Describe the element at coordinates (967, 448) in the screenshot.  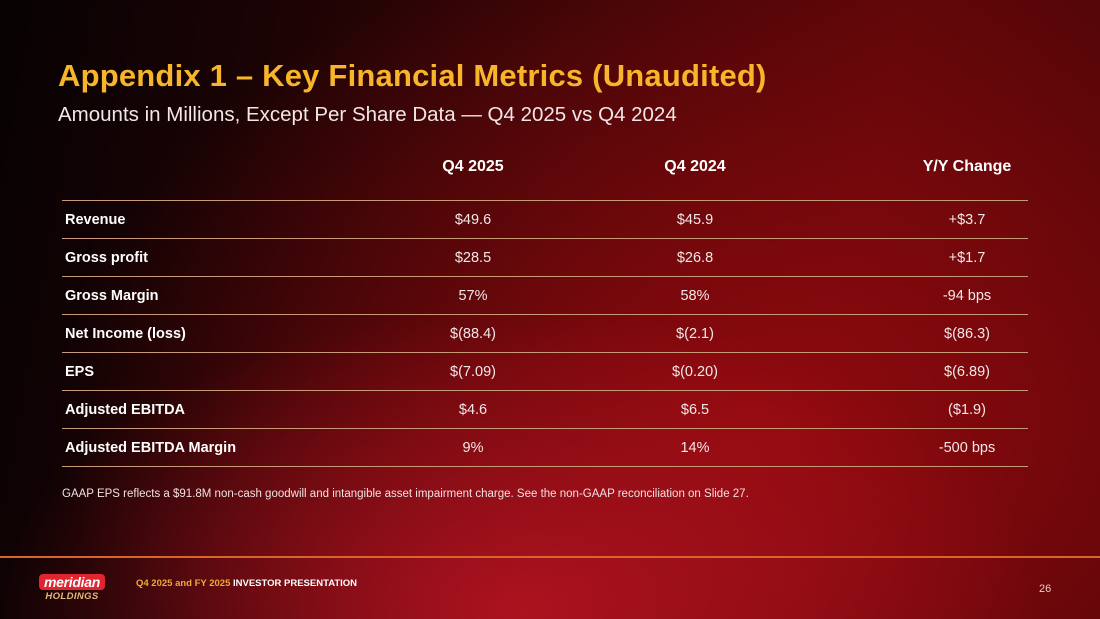
I see `cell-yy-change: -500 bps` at that location.